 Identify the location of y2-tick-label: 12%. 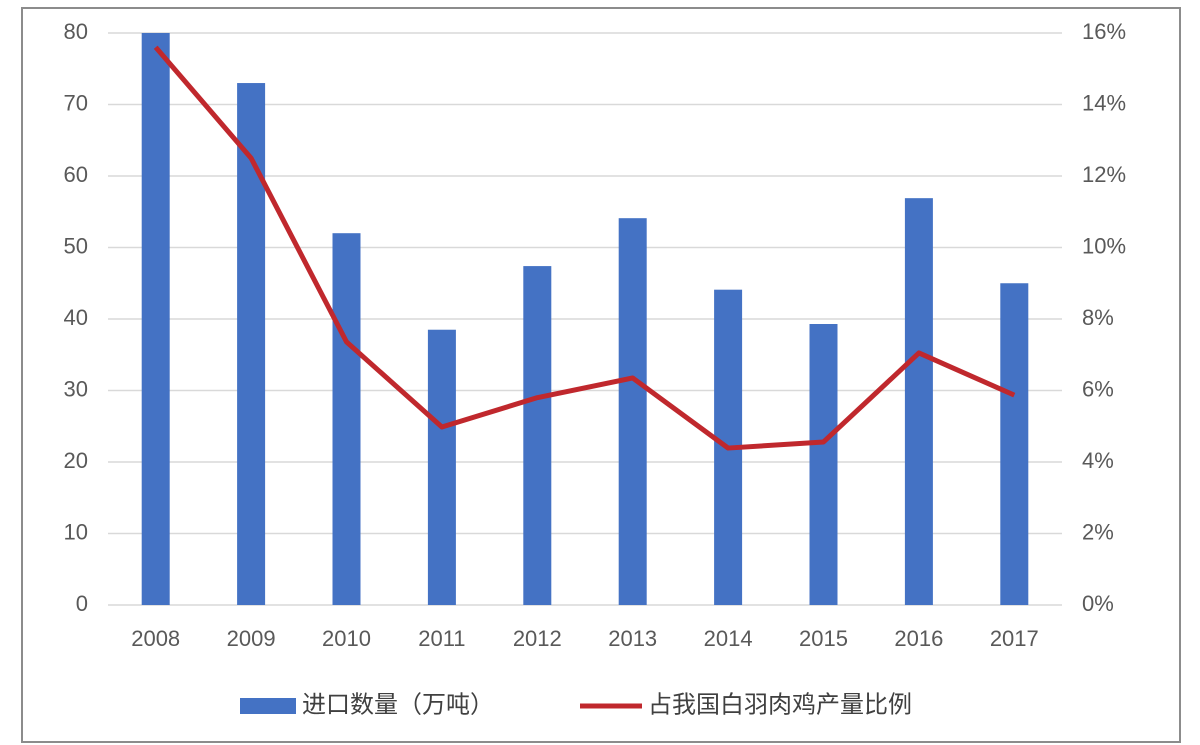
(1104, 174).